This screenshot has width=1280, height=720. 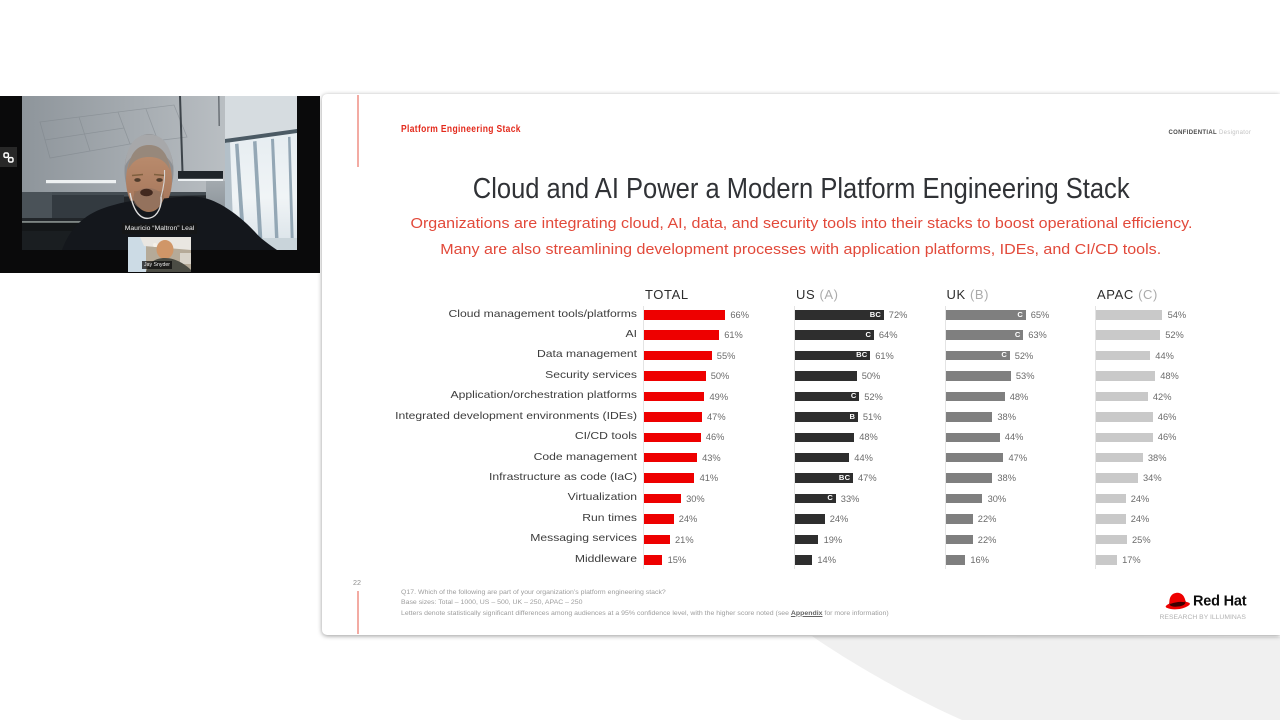 I want to click on svg-text: Red Hat, so click(x=1220, y=602).